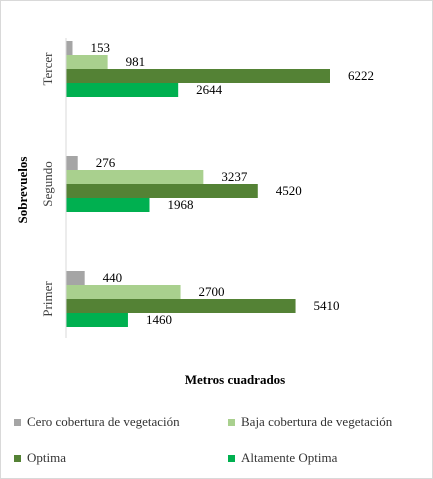 Image resolution: width=433 pixels, height=479 pixels. What do you see at coordinates (212, 291) in the screenshot?
I see `value-label-primer-series-2: 2700` at bounding box center [212, 291].